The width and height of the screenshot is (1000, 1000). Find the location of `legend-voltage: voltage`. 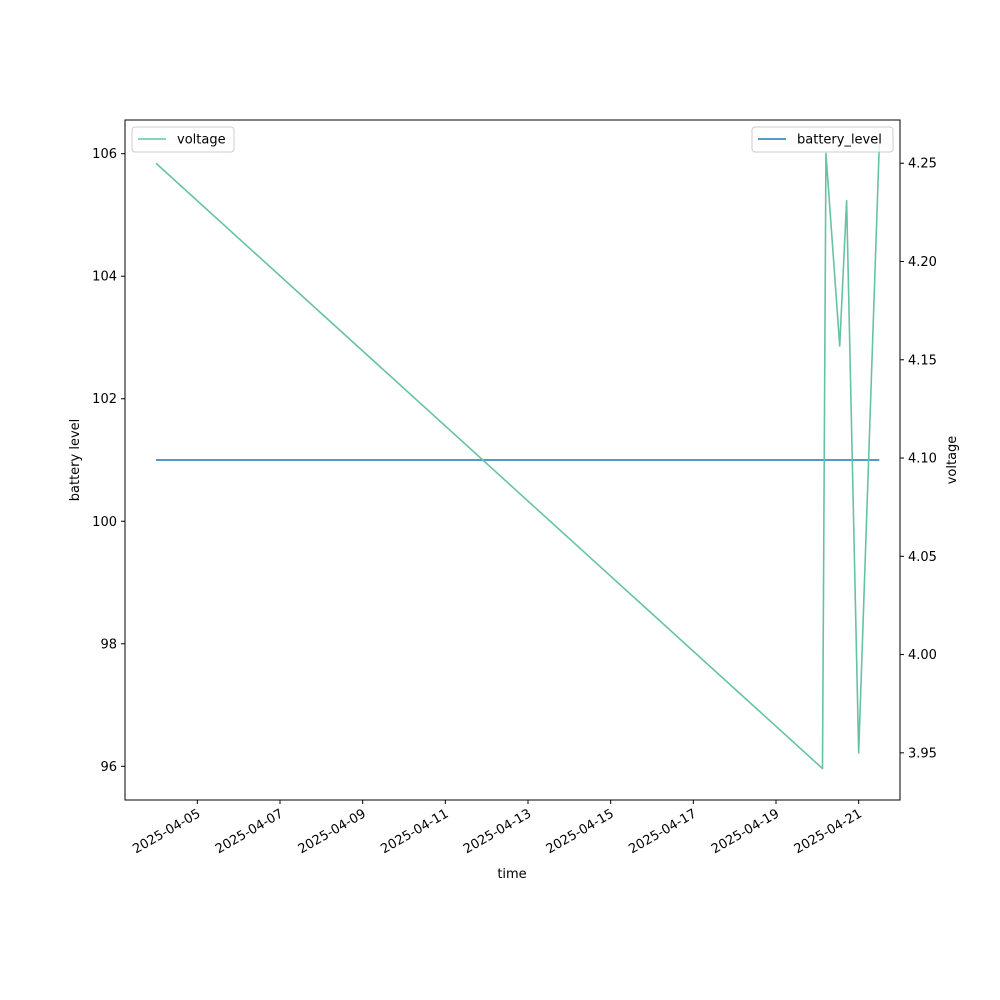

legend-voltage: voltage is located at coordinates (183, 139).